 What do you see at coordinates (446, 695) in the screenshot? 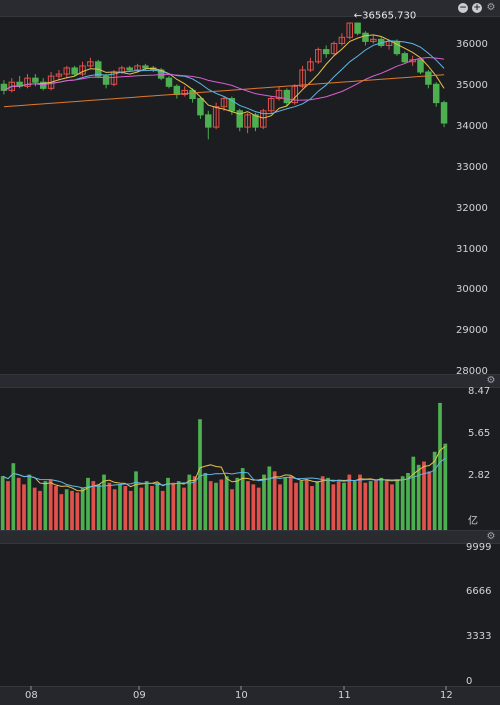
I see `x-tick-label: 12` at bounding box center [446, 695].